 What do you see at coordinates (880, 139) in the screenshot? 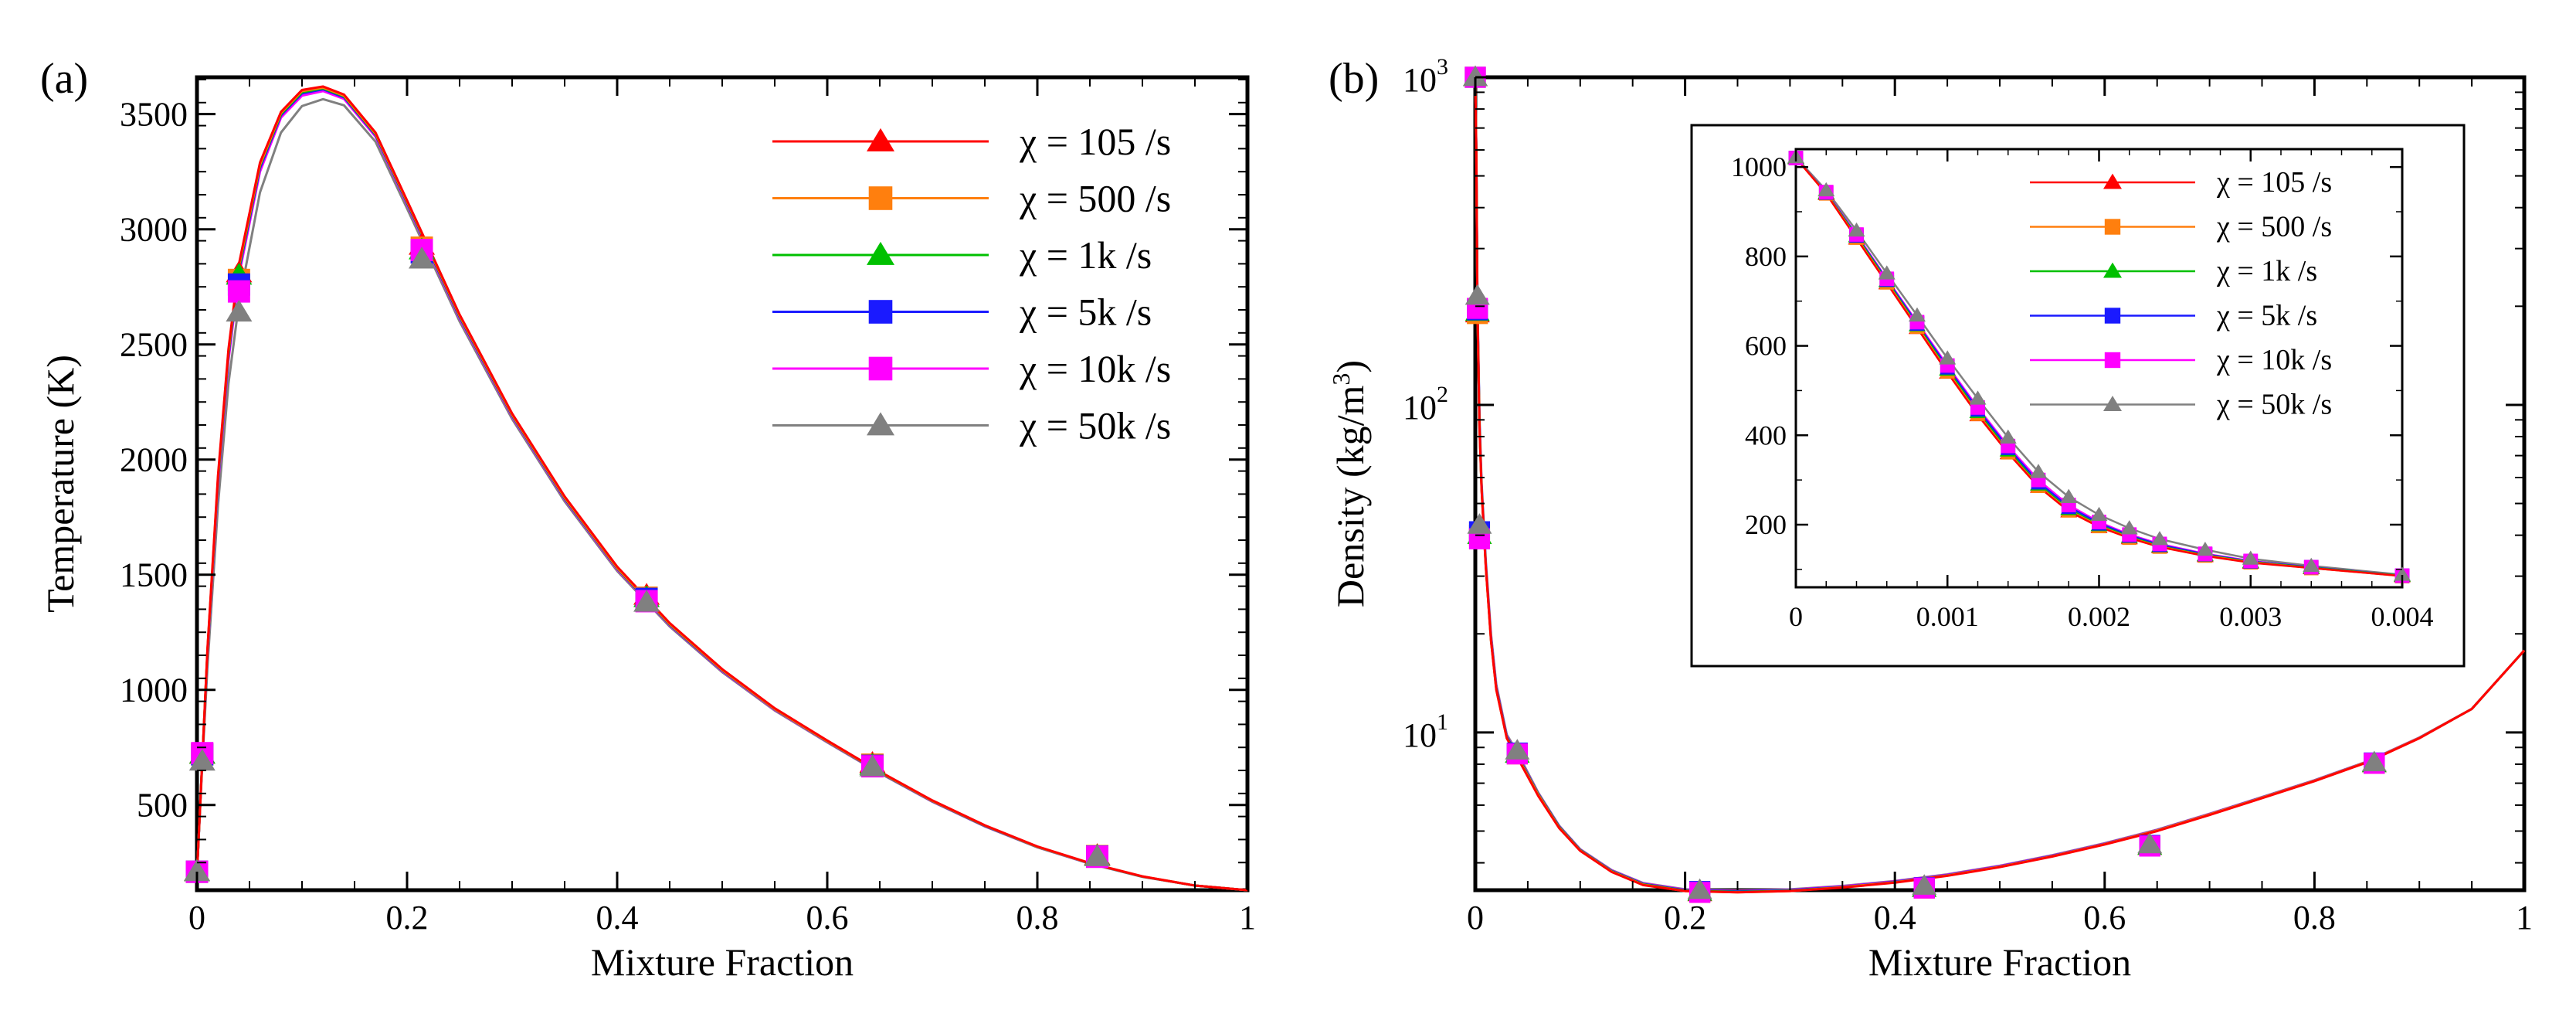
I see `legend-marker-chi105` at bounding box center [880, 139].